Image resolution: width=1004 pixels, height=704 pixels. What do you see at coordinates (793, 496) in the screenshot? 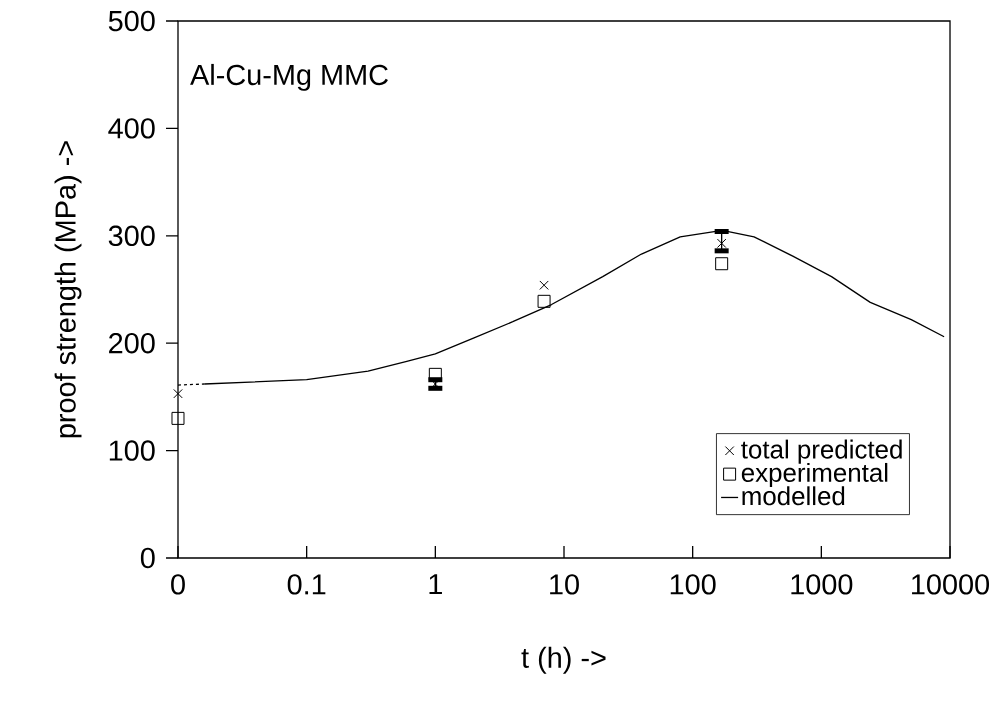
I see `legend-label: modelled` at bounding box center [793, 496].